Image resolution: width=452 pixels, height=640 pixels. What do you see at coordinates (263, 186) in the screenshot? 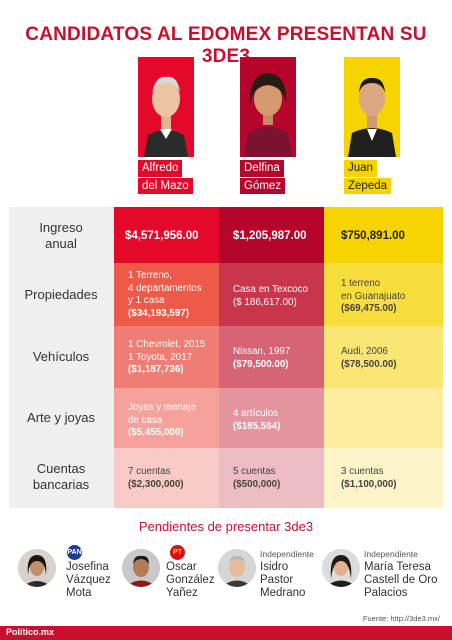
I see `candidate-last-name: Gómez` at bounding box center [263, 186].